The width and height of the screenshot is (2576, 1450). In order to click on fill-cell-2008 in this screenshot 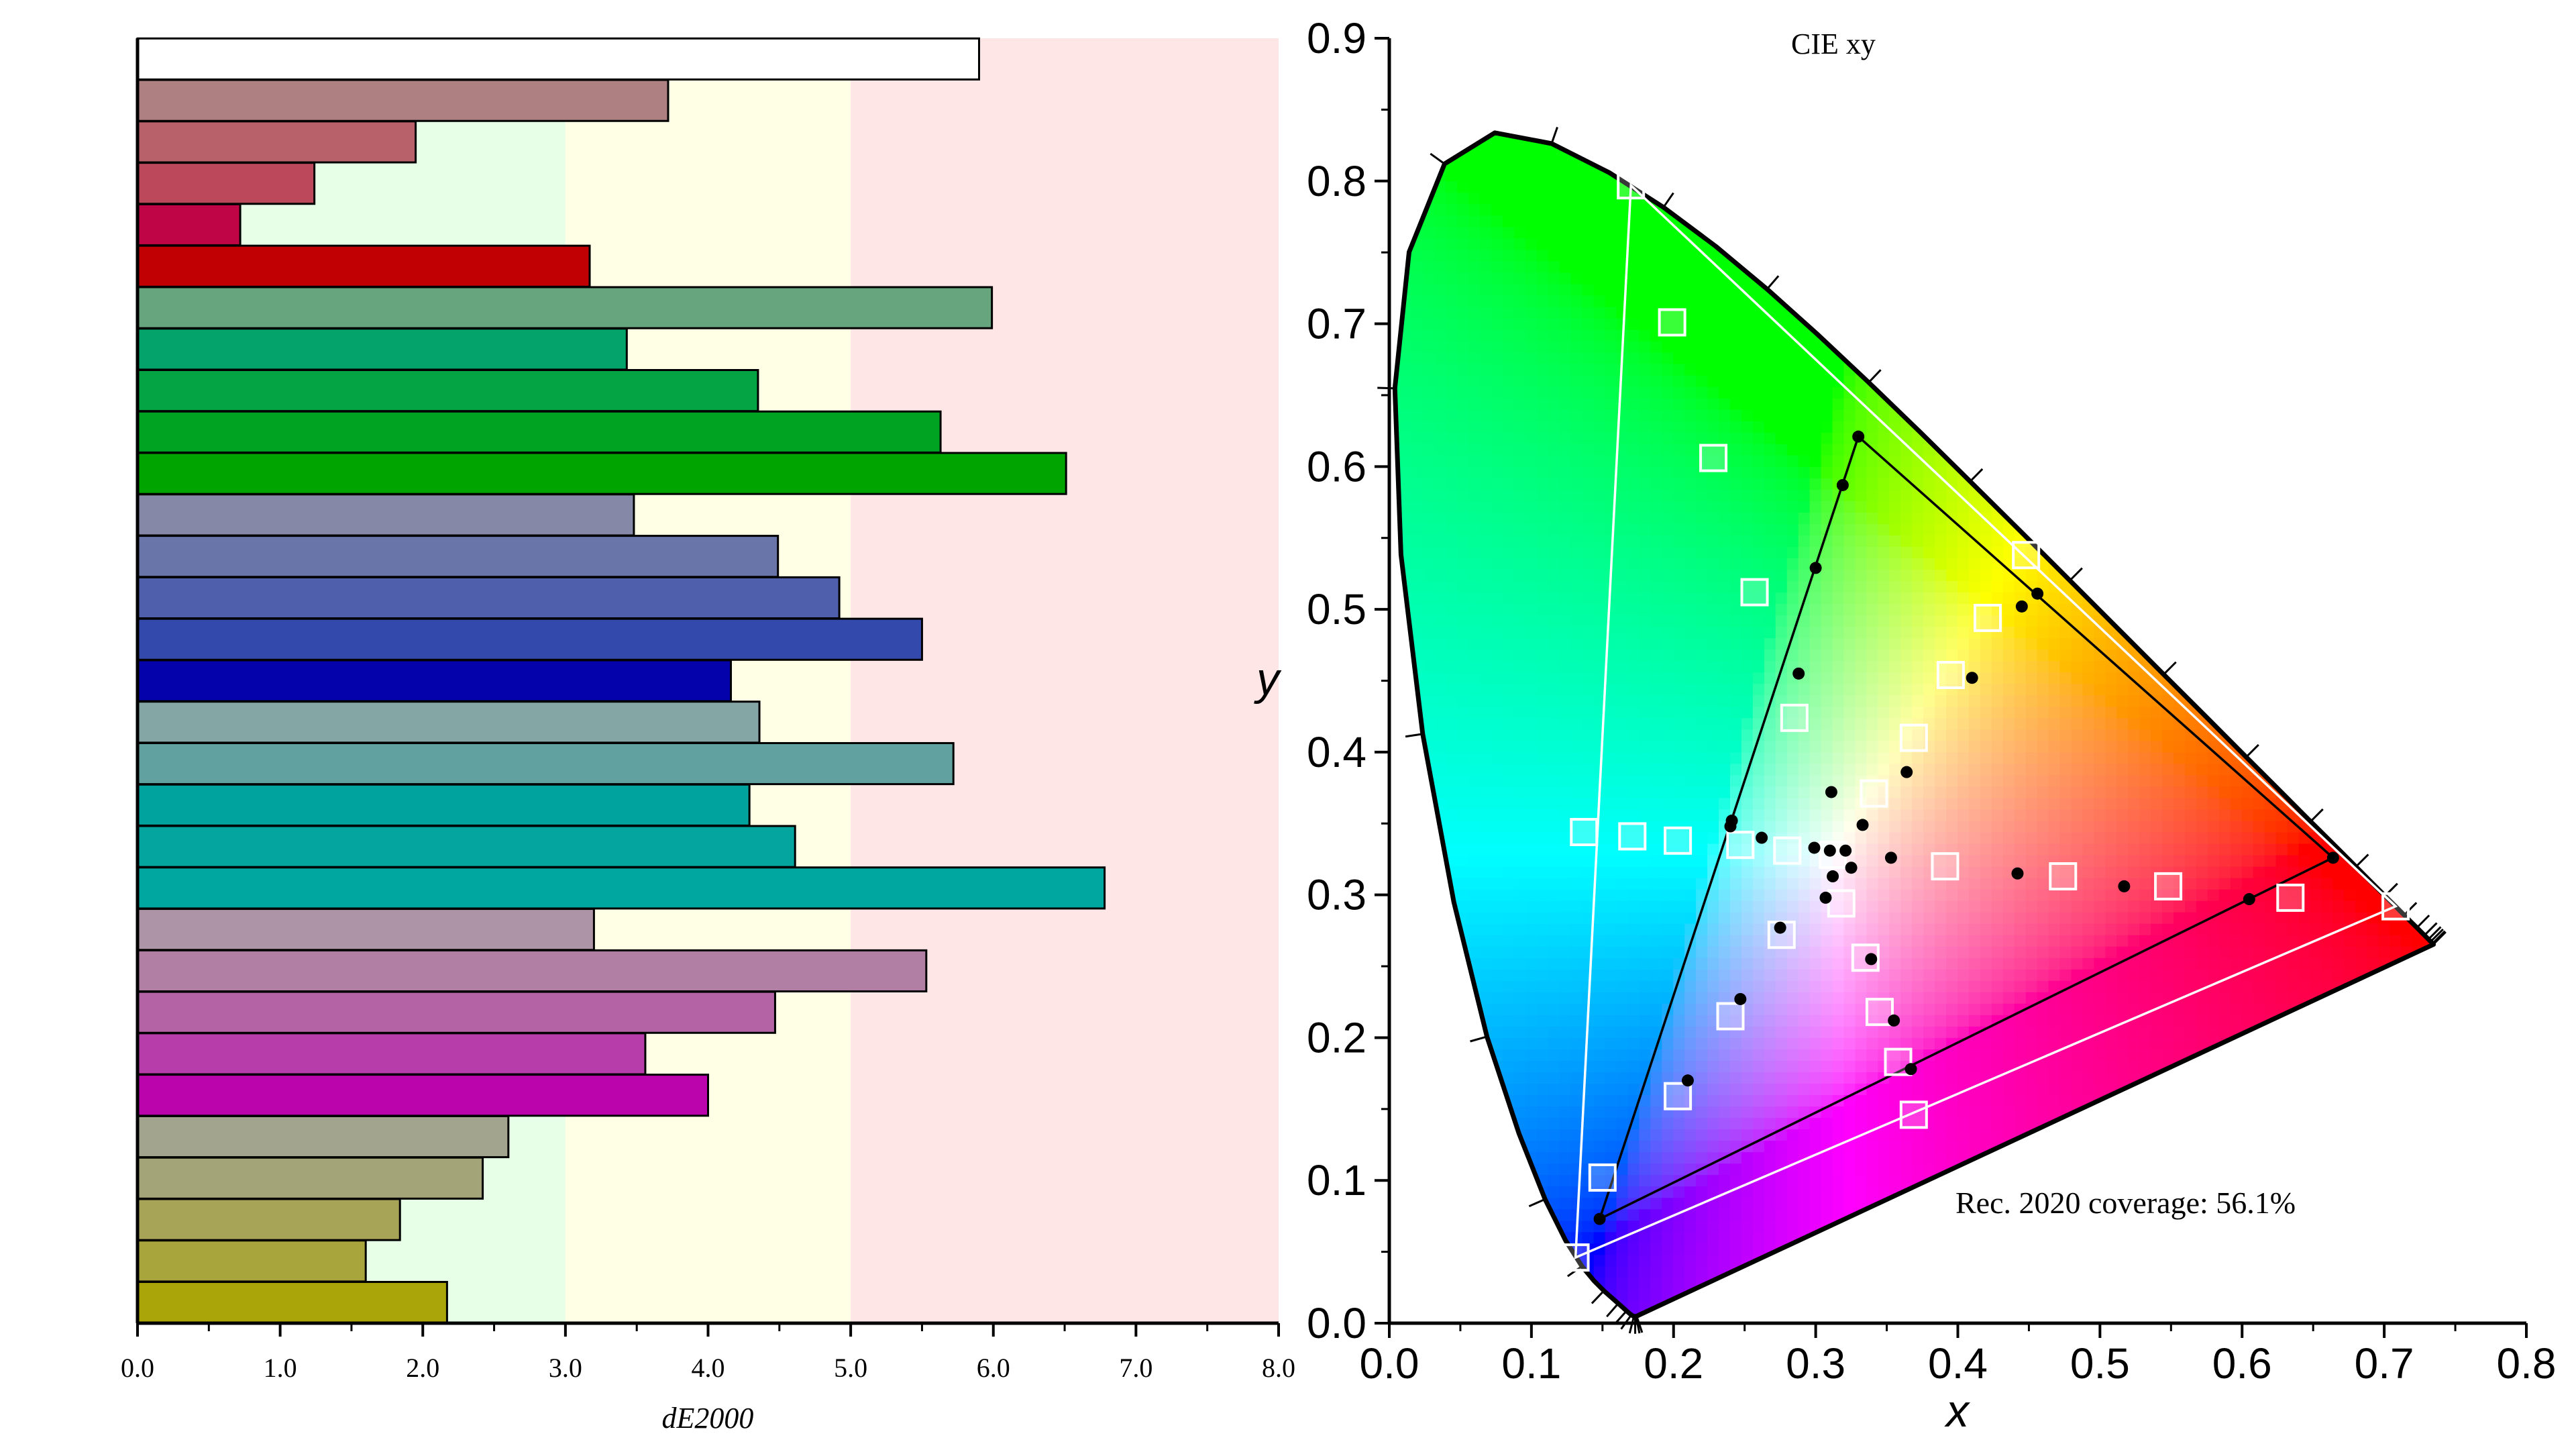, I will do `click(1599, 175)`.